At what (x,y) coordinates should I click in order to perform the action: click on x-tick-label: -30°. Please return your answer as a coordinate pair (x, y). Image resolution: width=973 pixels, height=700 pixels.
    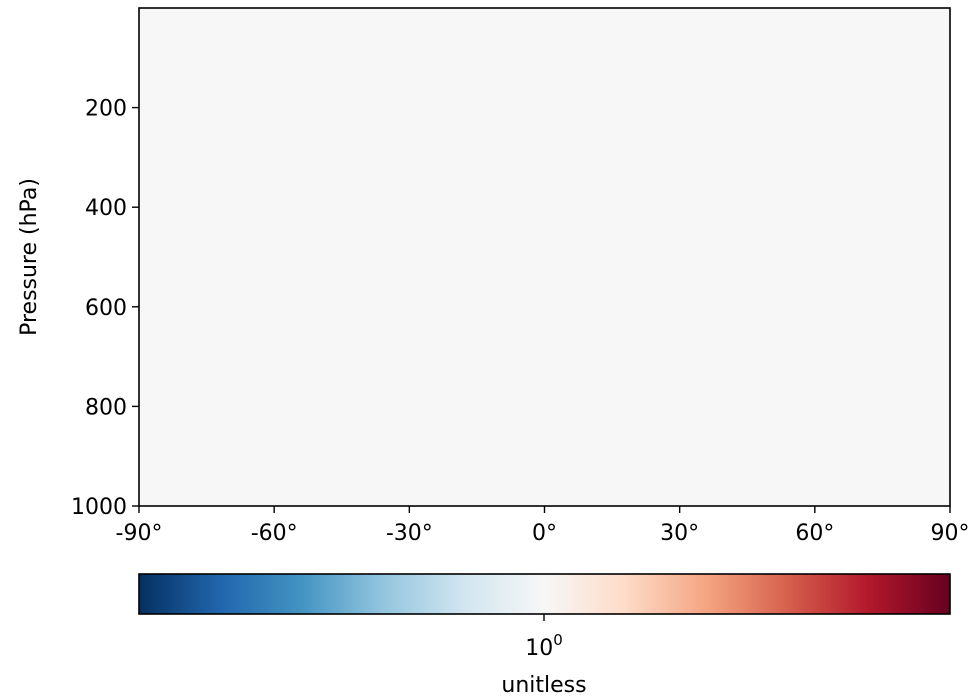
    Looking at the image, I should click on (409, 533).